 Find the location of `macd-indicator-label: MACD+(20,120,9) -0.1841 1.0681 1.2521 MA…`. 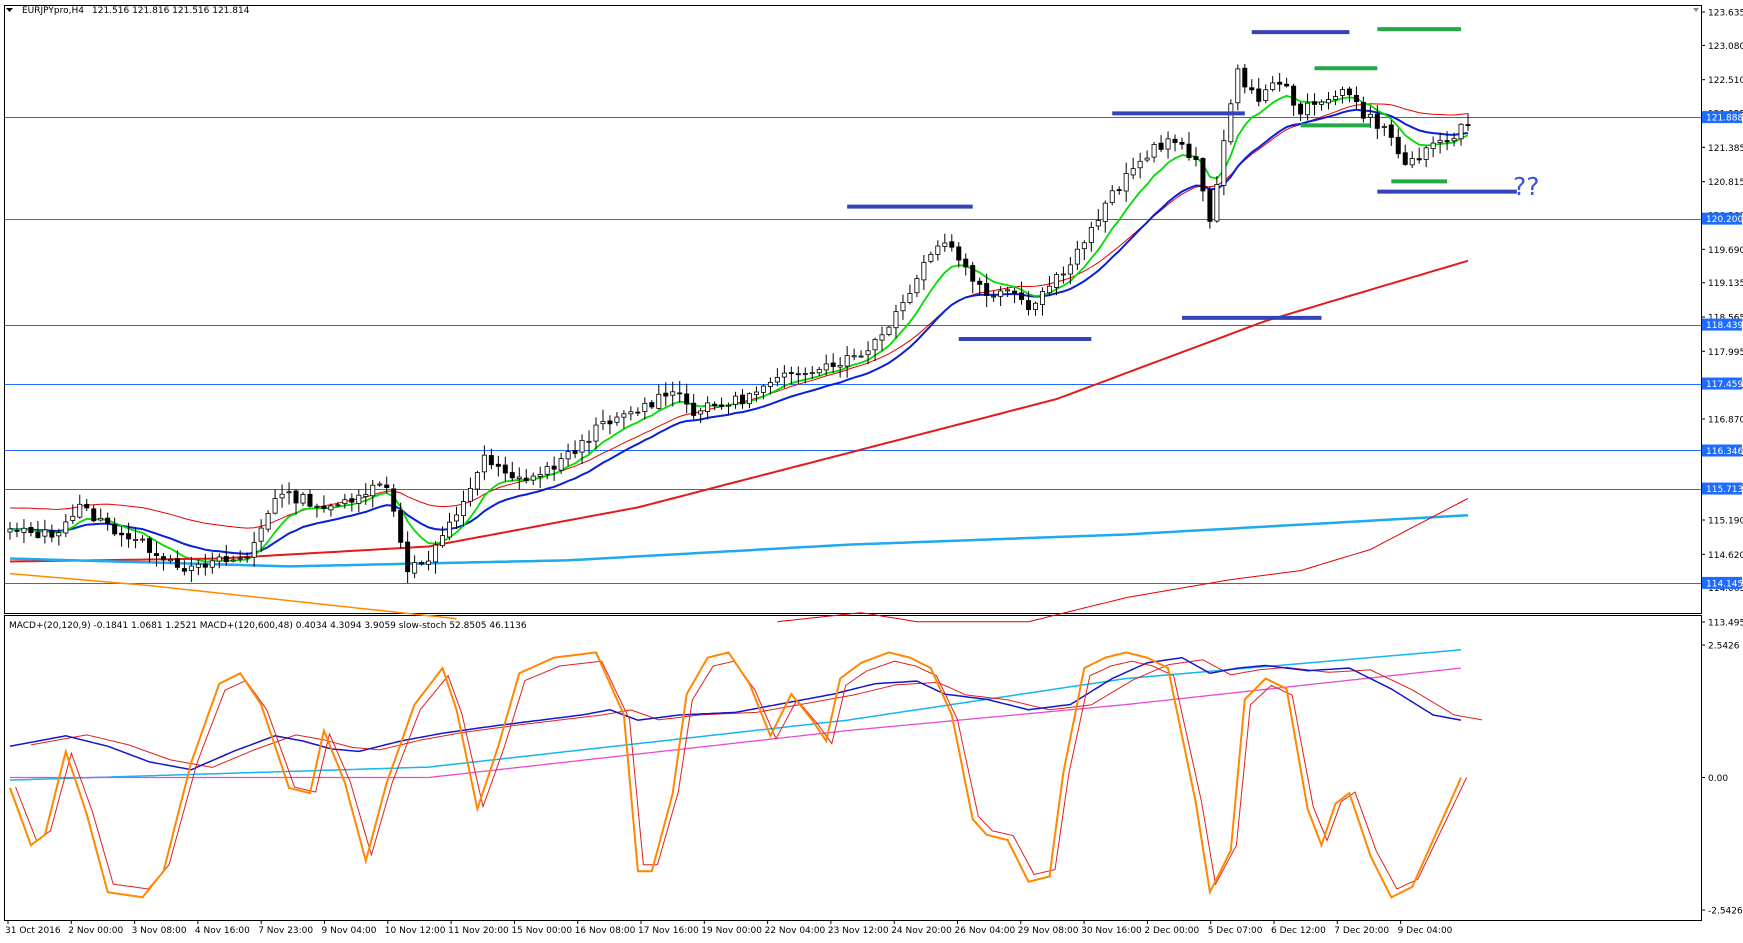

macd-indicator-label: MACD+(20,120,9) -0.1841 1.0681 1.2521 MA… is located at coordinates (268, 626).